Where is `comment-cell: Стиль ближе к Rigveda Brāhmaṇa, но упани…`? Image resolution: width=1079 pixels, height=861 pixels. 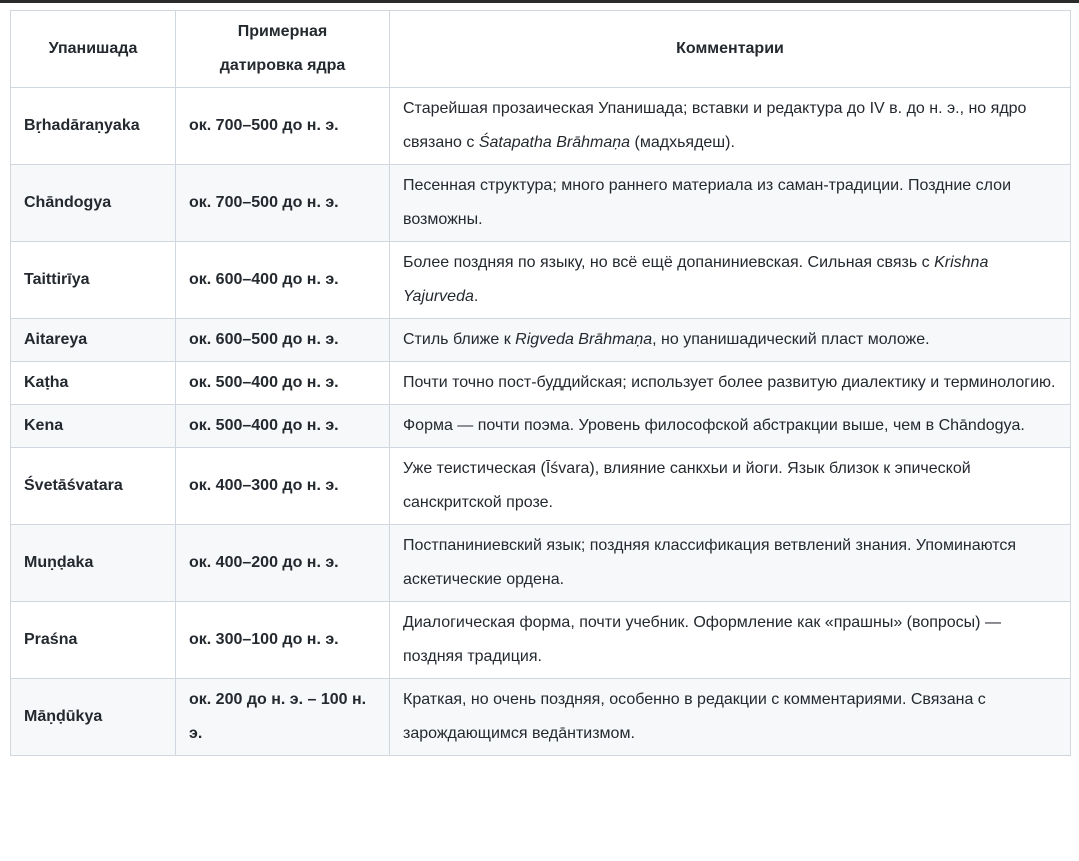
comment-cell: Стиль ближе к Rigveda Brāhmaṇa, но упани… is located at coordinates (730, 340).